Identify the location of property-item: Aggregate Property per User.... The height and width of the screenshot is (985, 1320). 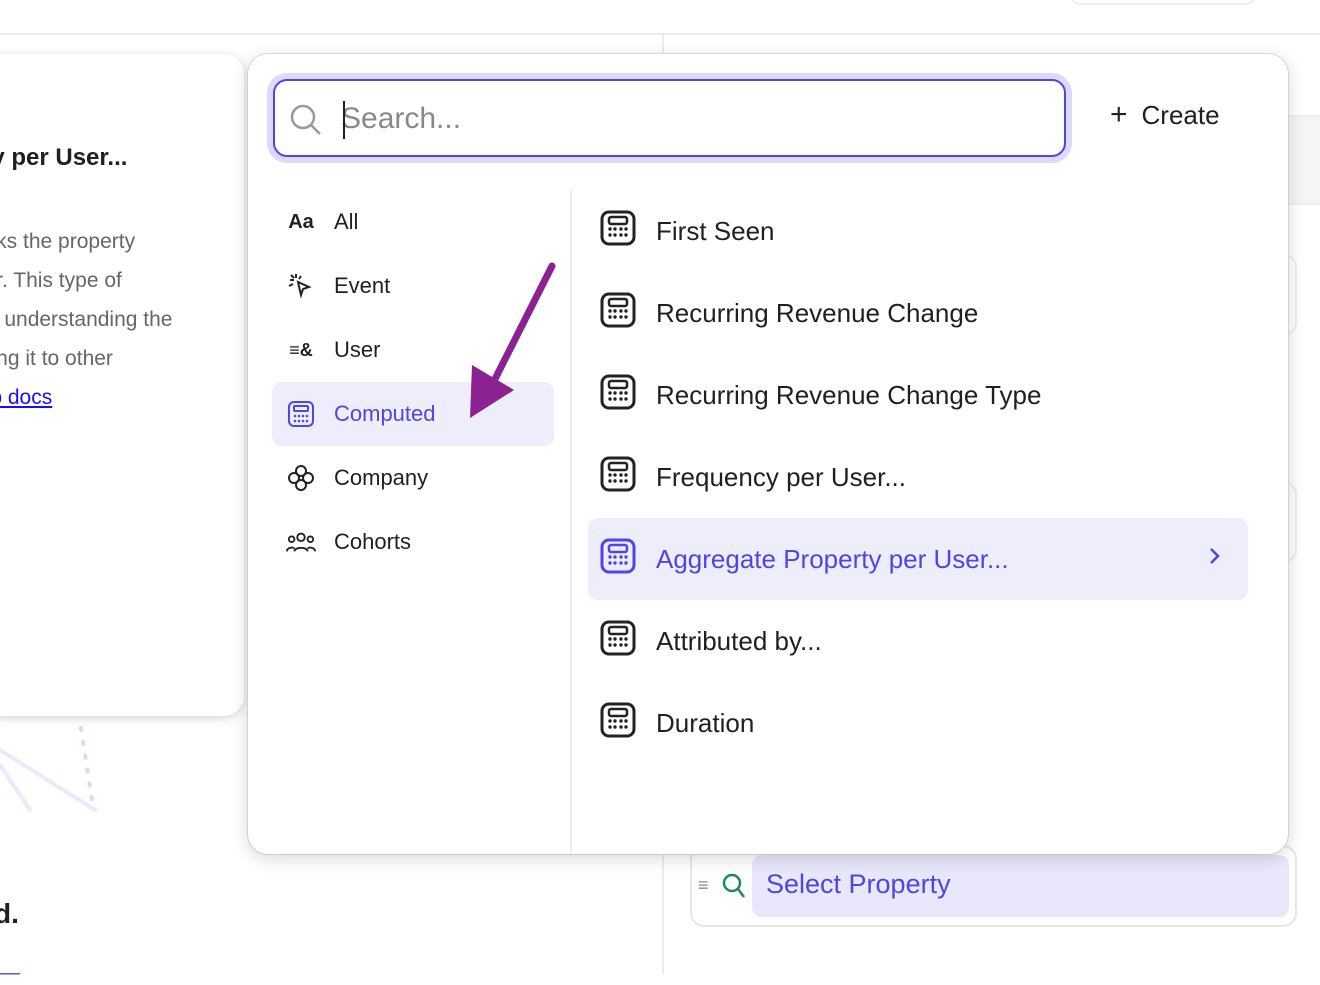
(918, 559).